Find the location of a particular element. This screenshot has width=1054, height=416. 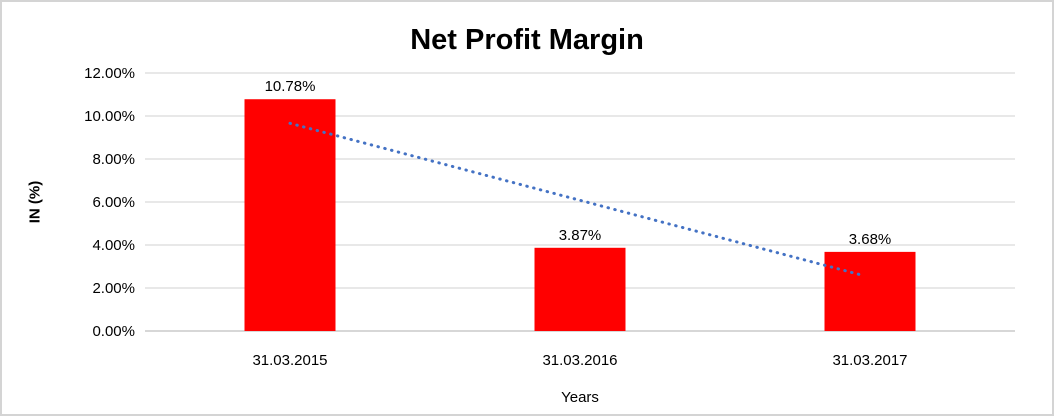

x-tick-label: 31.03.2017 is located at coordinates (869, 360).